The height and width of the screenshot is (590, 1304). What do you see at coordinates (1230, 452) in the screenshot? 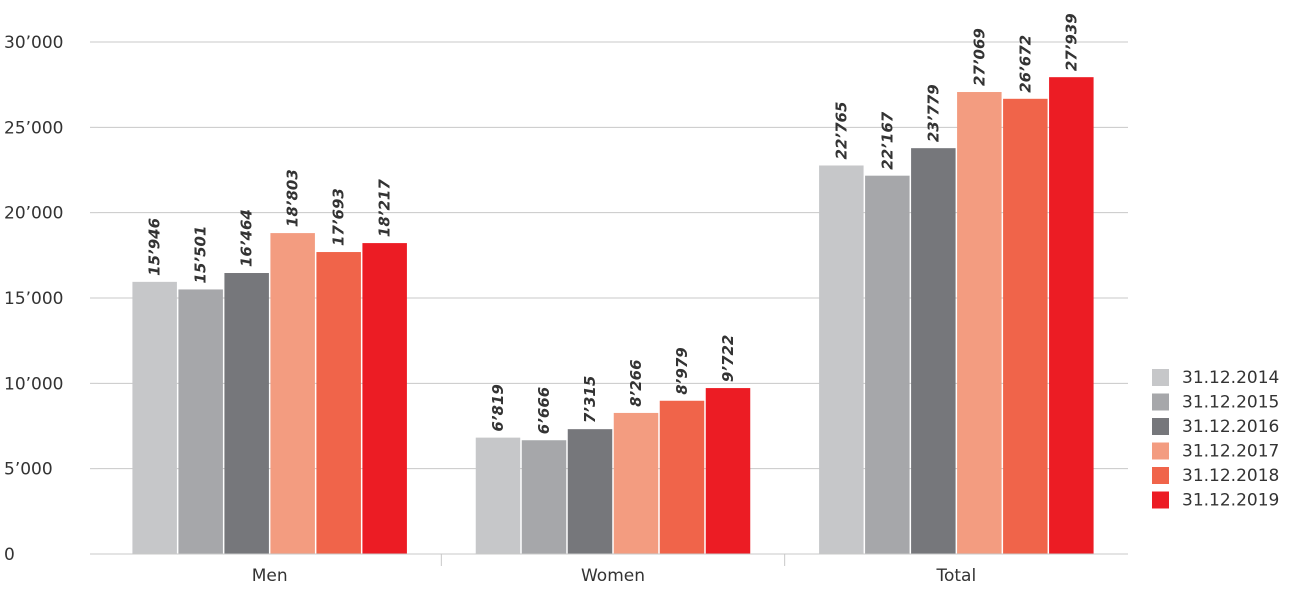
I see `legend-label: 31.12.2017` at bounding box center [1230, 452].